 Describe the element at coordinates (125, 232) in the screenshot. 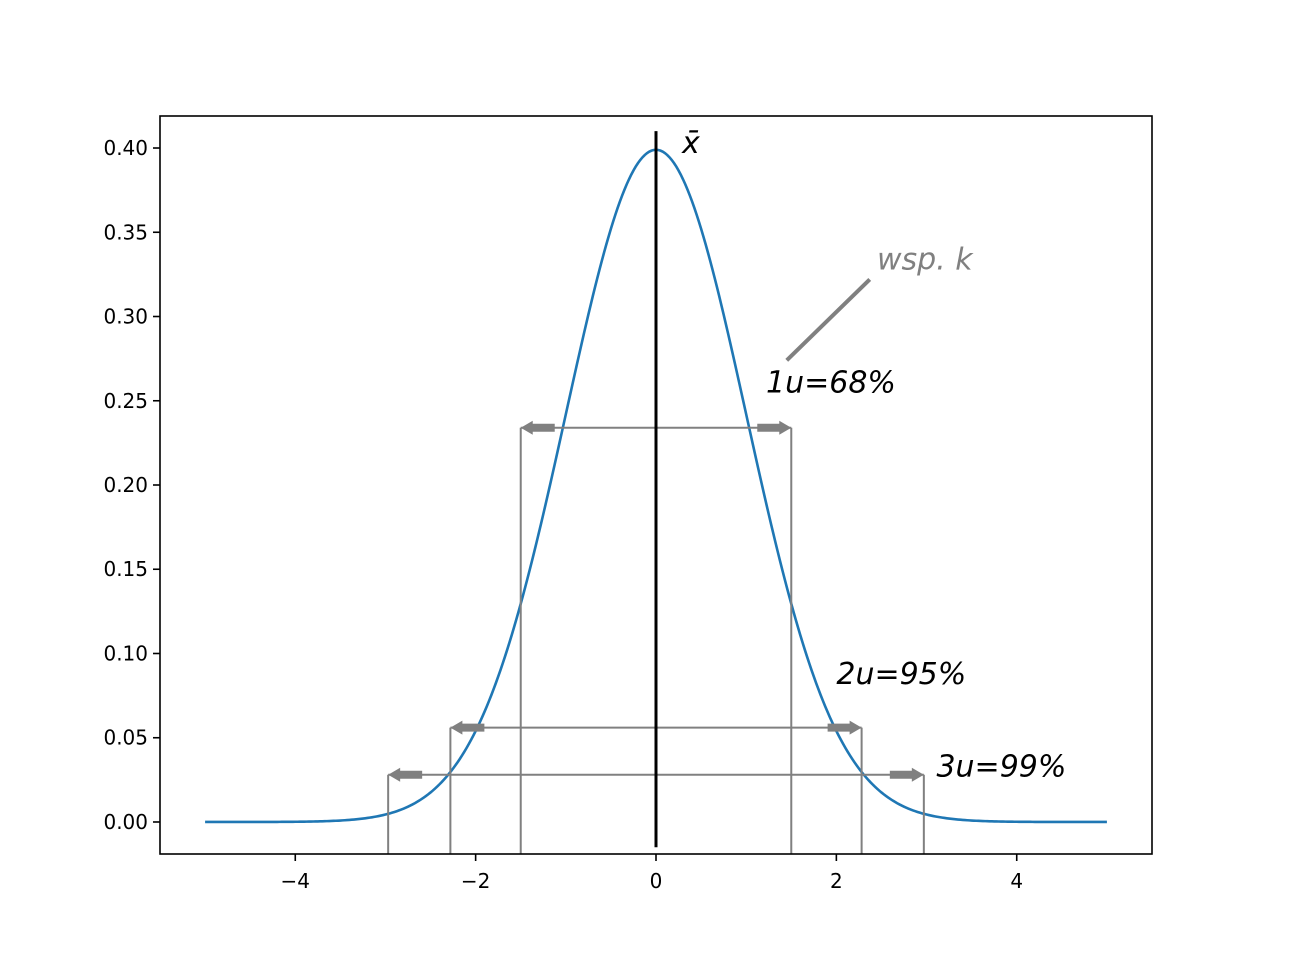

I see `y-tick-label: 0.35` at that location.